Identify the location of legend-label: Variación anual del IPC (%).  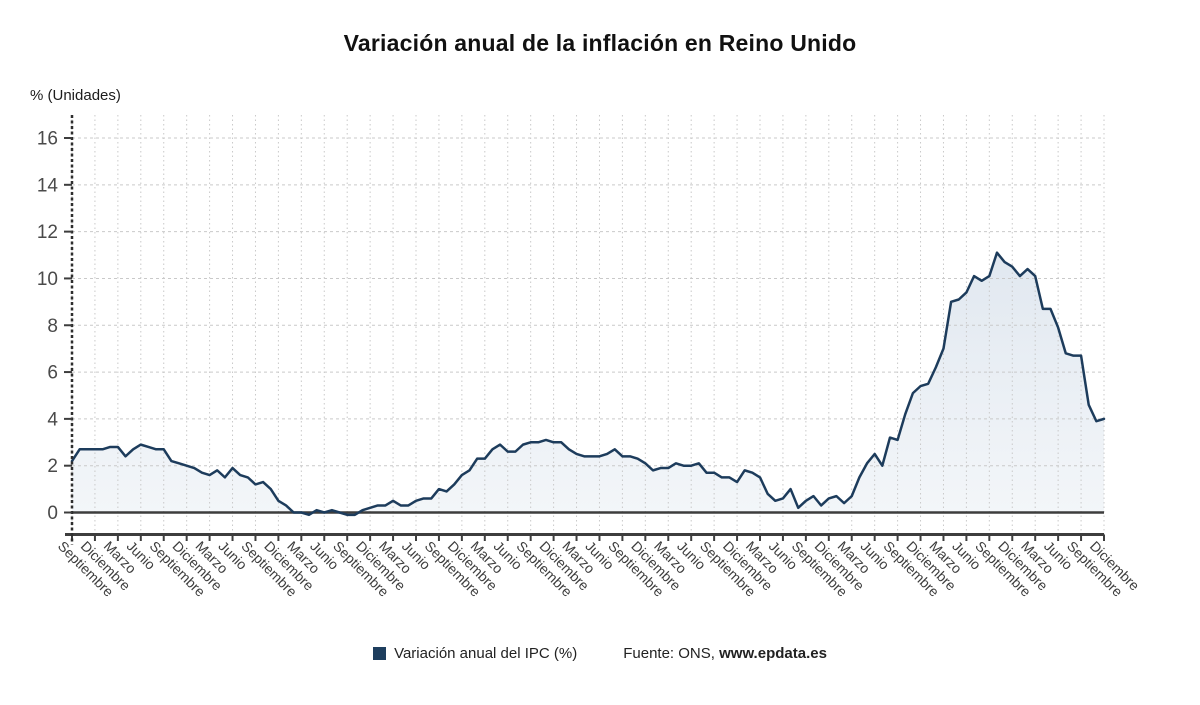
(486, 653).